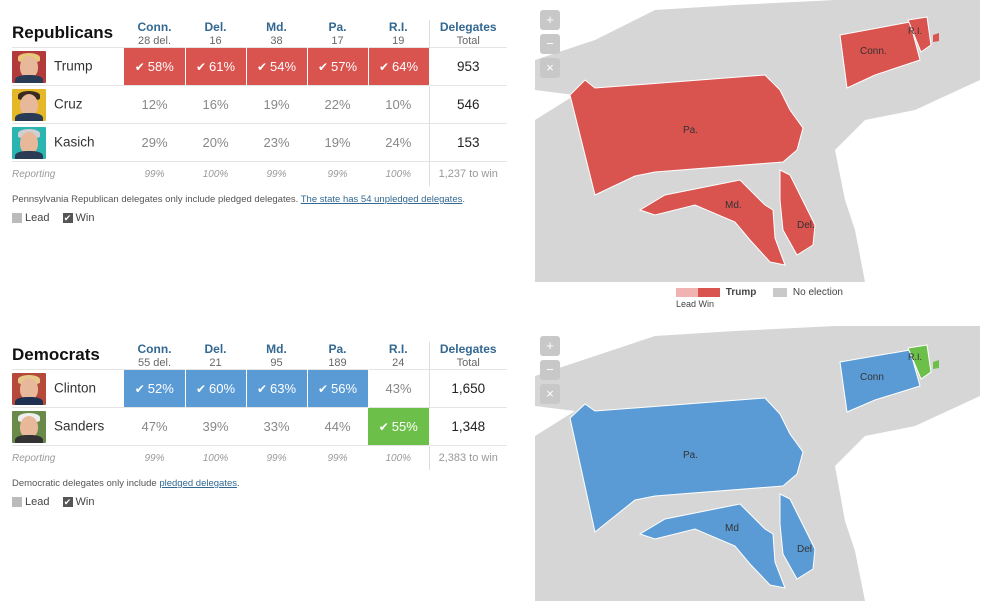 This screenshot has height=601, width=1000. I want to click on delegate-total: 953, so click(467, 66).